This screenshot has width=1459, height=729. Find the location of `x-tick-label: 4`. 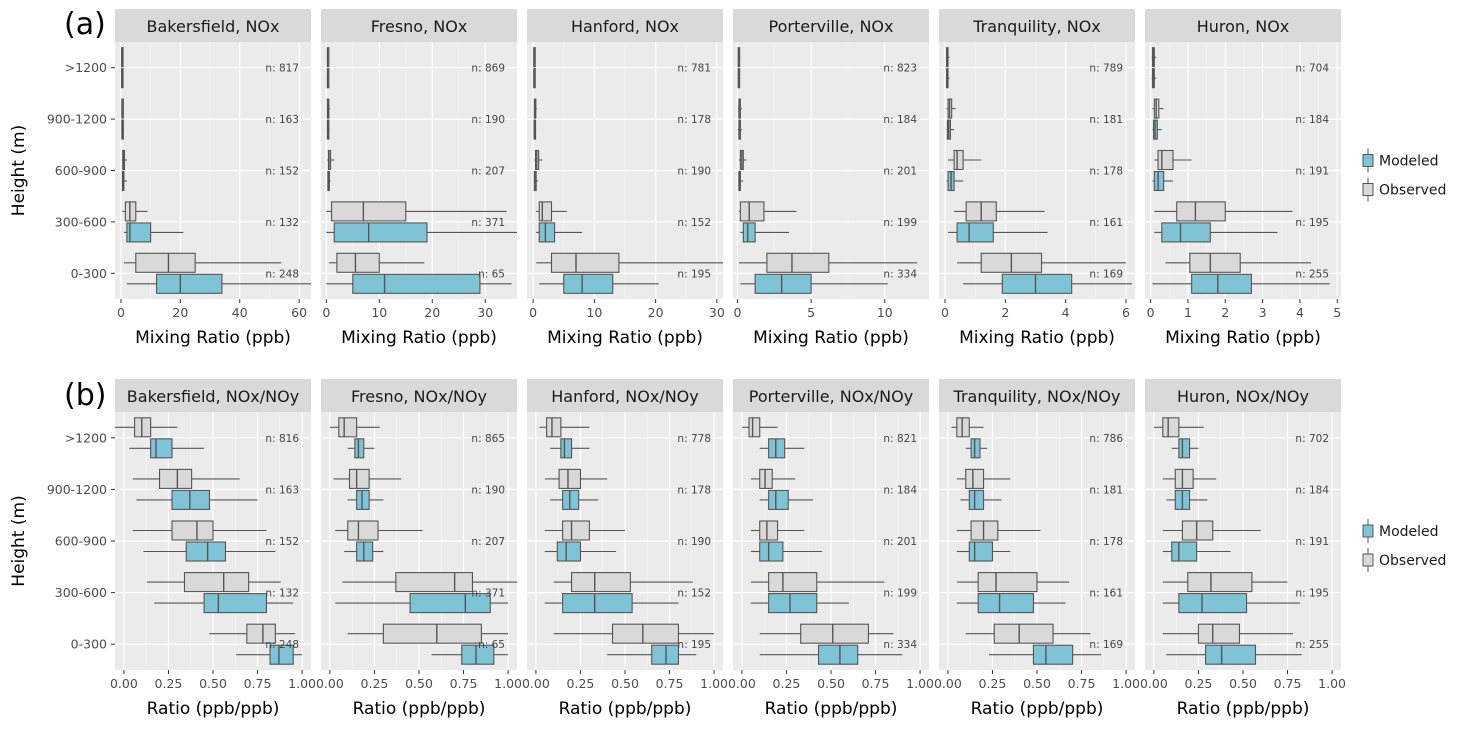

x-tick-label: 4 is located at coordinates (1066, 312).